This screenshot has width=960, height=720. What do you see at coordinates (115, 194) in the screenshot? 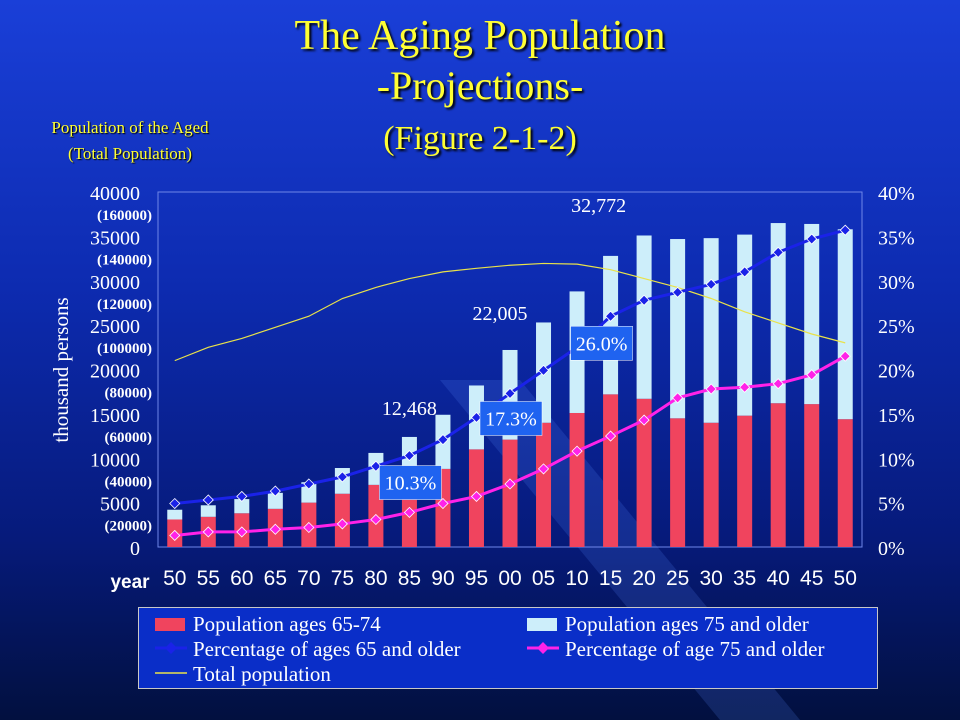
I see `y-tick-label: 40000` at bounding box center [115, 194].